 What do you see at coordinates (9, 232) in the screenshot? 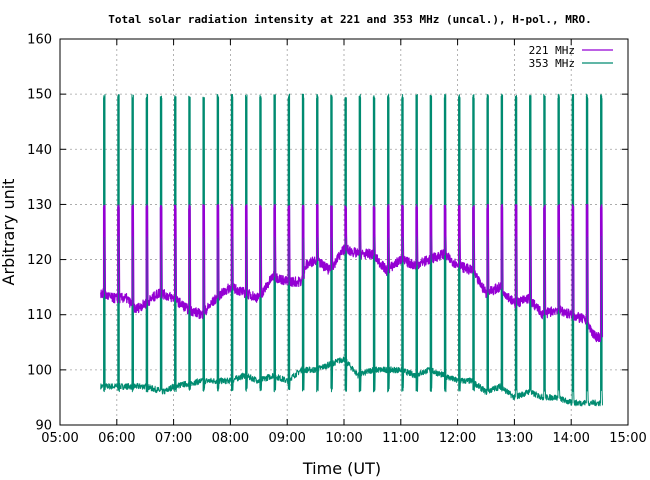
I see `y-axis-title: Arbitrary unit` at bounding box center [9, 232].